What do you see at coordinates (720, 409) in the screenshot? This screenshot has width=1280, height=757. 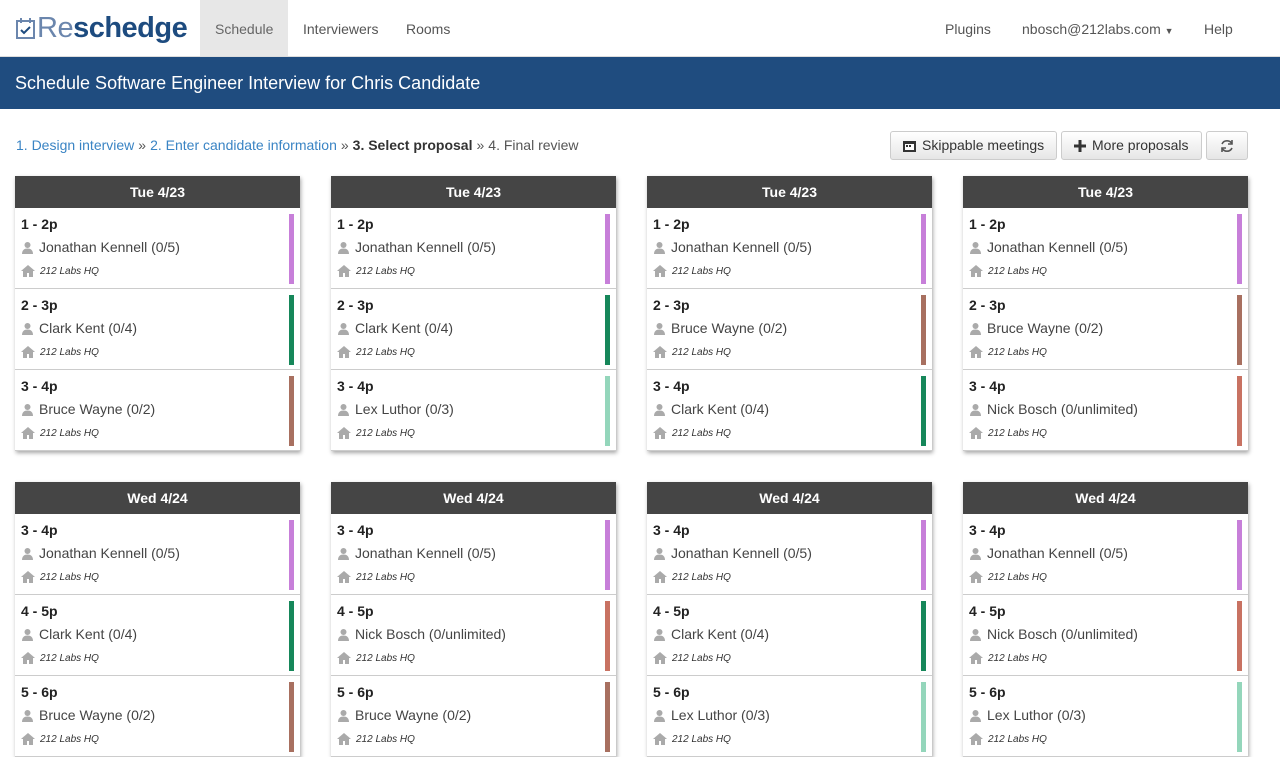 I see `interviewer-name: Clark Kent (0/4)` at bounding box center [720, 409].